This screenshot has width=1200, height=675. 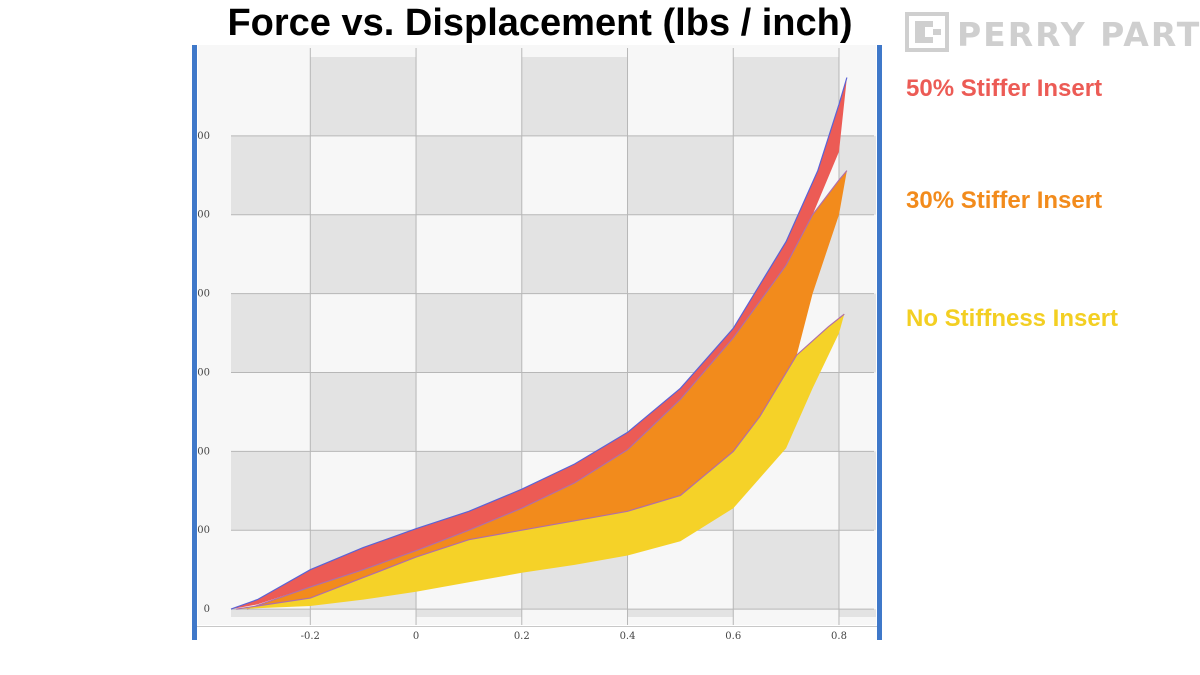 What do you see at coordinates (201, 294) in the screenshot?
I see `y-tick-label: 2000` at bounding box center [201, 294].